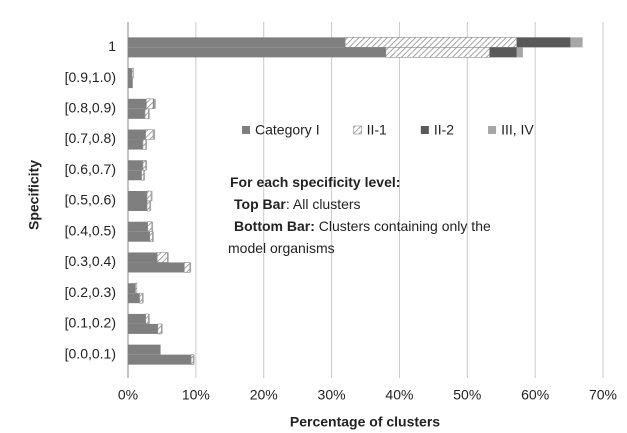 The width and height of the screenshot is (627, 433). Describe the element at coordinates (90, 261) in the screenshot. I see `y-tick-label: [0.3,0.4)` at that location.